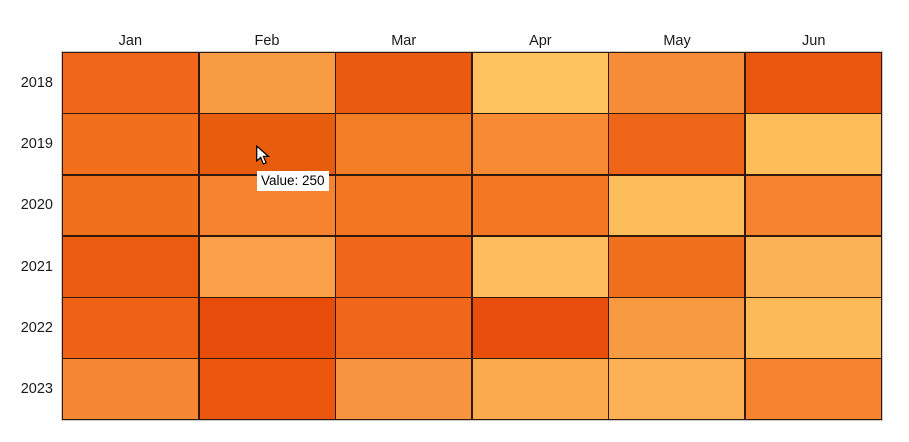 This screenshot has width=909, height=442. Describe the element at coordinates (540, 83) in the screenshot. I see `heatmap-cell-2018-apr` at that location.